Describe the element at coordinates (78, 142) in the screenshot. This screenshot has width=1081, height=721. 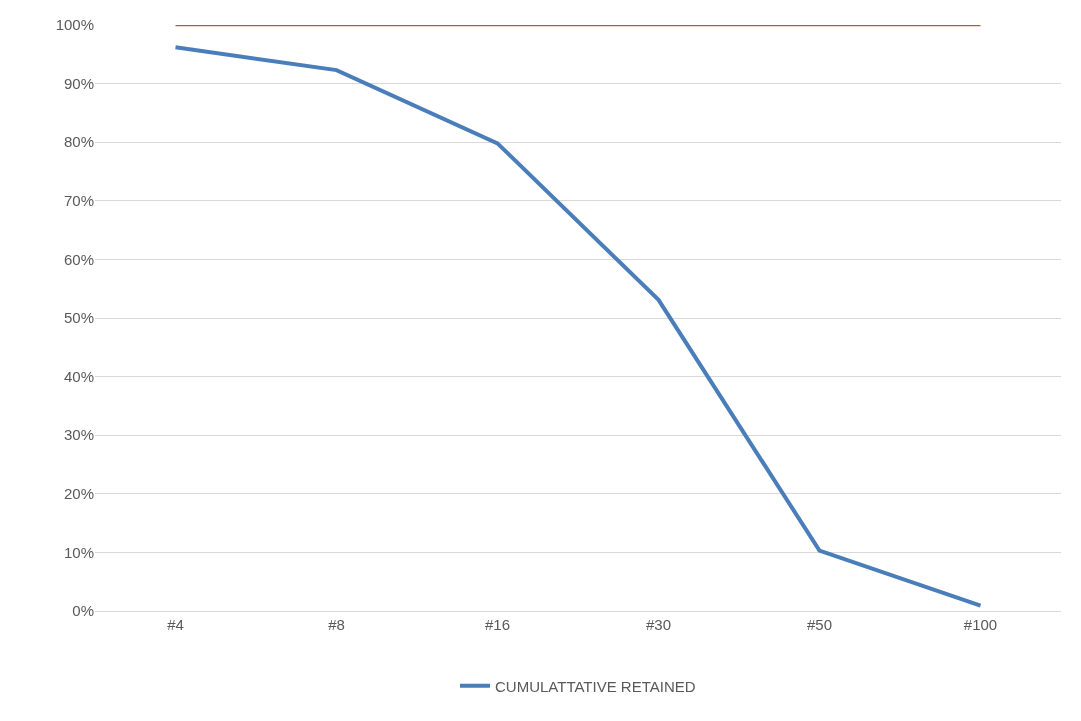
I see `y-tick-label: 80%` at that location.